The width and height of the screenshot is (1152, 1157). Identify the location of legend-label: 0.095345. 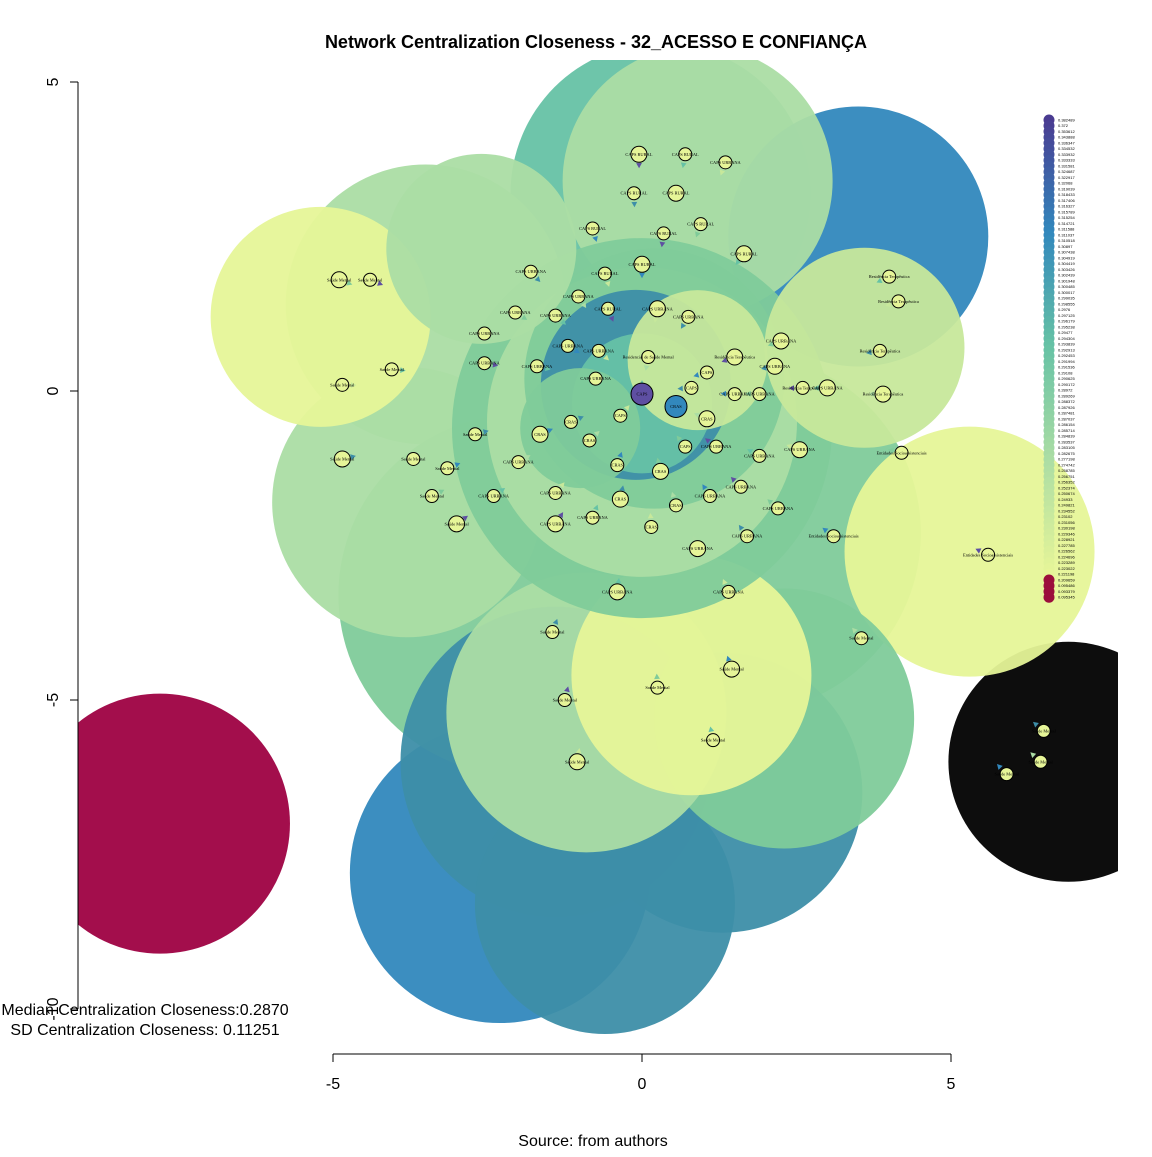
(1066, 597).